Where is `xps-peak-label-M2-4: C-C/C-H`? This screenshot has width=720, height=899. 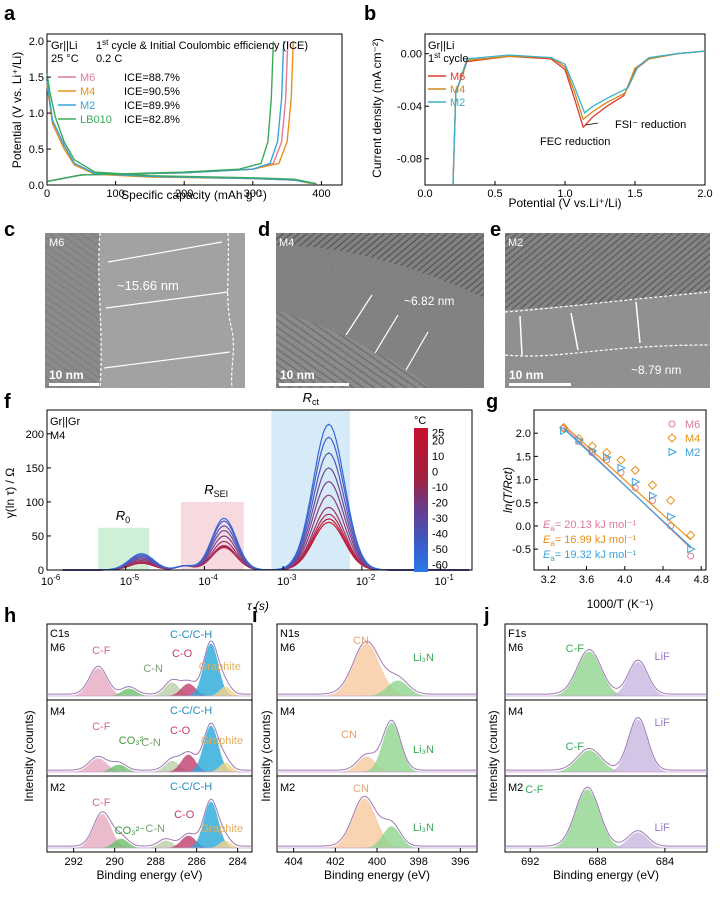 xps-peak-label-M2-4: C-C/C-H is located at coordinates (191, 787).